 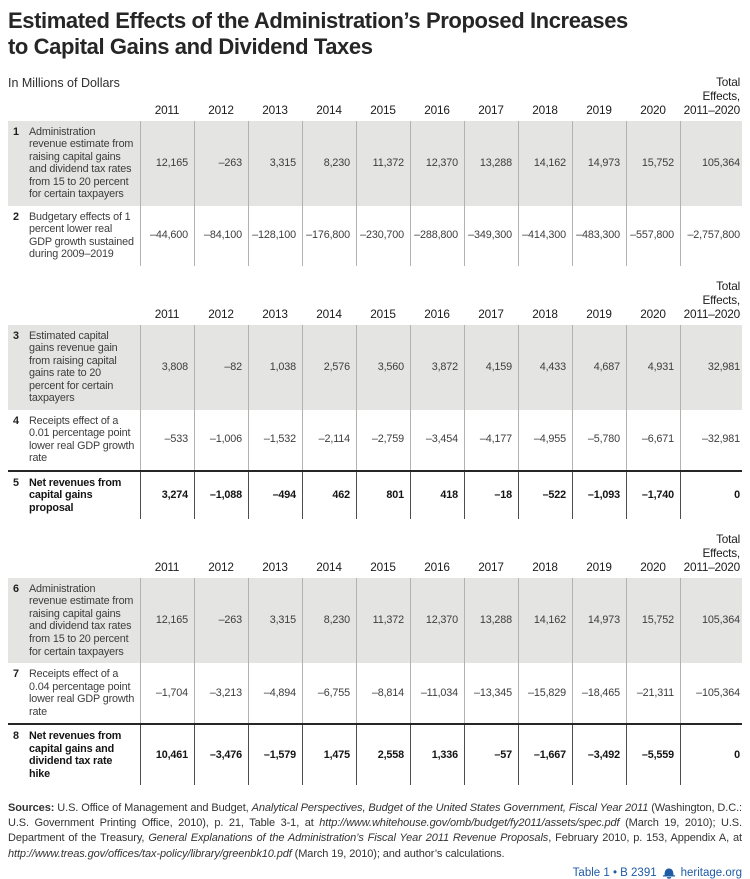 What do you see at coordinates (653, 693) in the screenshot?
I see `cell-7-2020: –21,311` at bounding box center [653, 693].